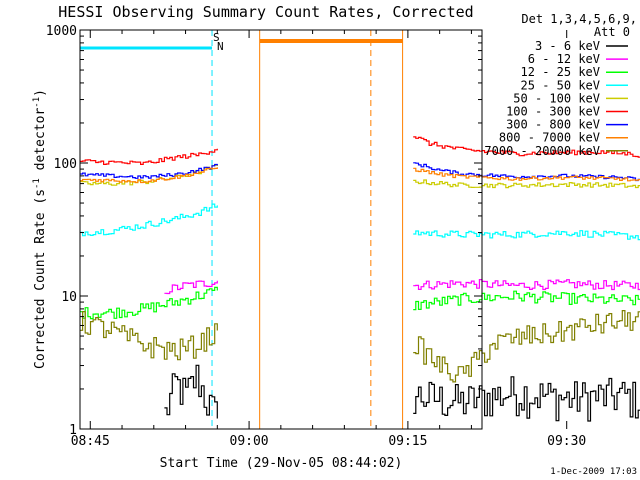  What do you see at coordinates (90, 441) in the screenshot?
I see `x-tick-label-0: 08:45` at bounding box center [90, 441].